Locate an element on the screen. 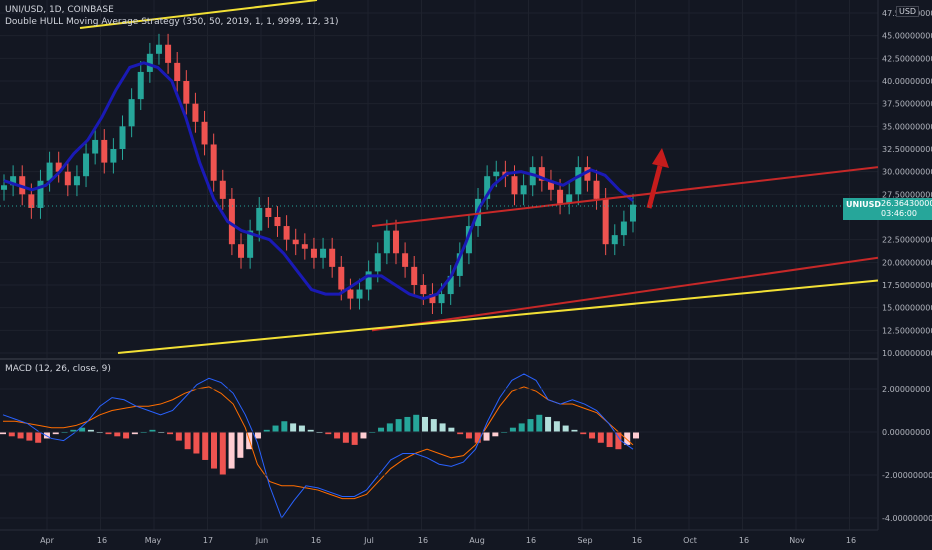 This screenshot has width=932, height=550. time-tick-label: Nov is located at coordinates (797, 540).